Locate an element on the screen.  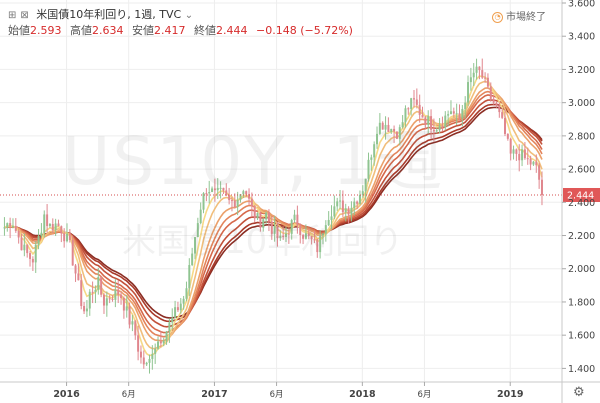
open-label: 始値 is located at coordinates (19, 30).